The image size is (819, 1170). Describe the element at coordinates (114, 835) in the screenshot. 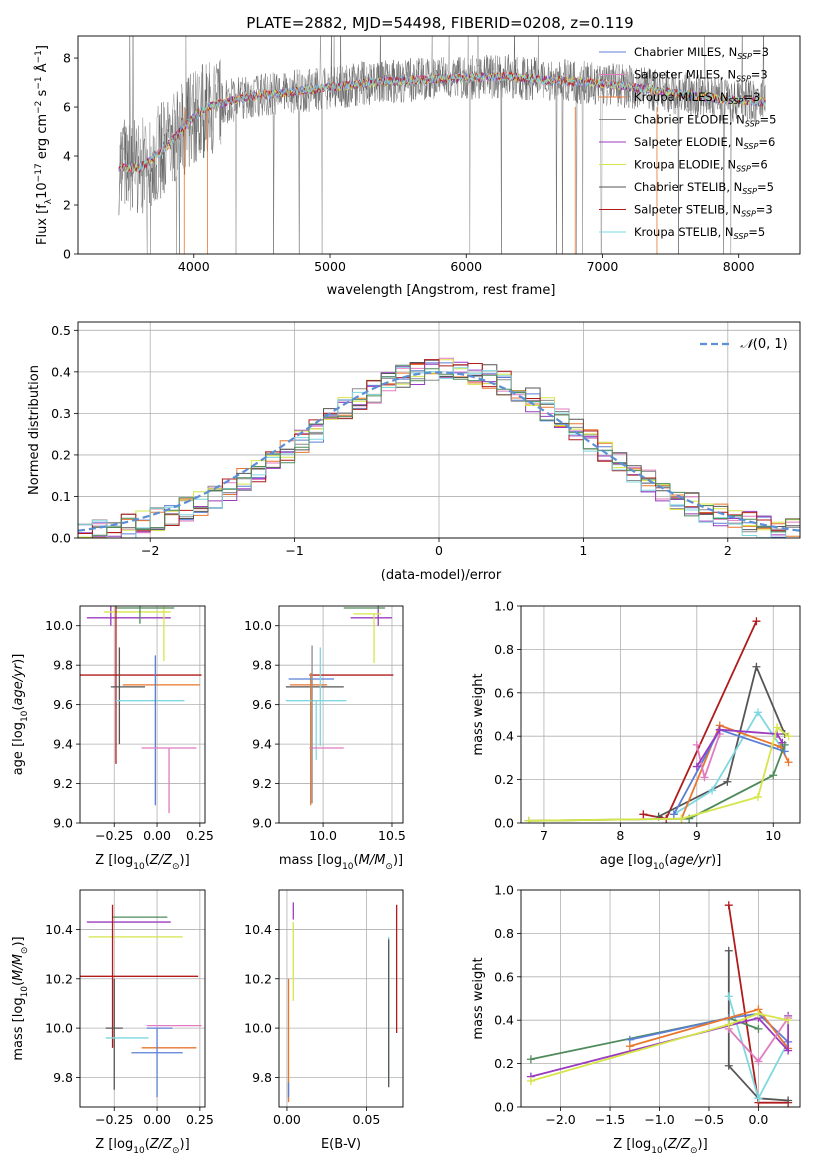

I see `x-tick-label: −0.25` at that location.